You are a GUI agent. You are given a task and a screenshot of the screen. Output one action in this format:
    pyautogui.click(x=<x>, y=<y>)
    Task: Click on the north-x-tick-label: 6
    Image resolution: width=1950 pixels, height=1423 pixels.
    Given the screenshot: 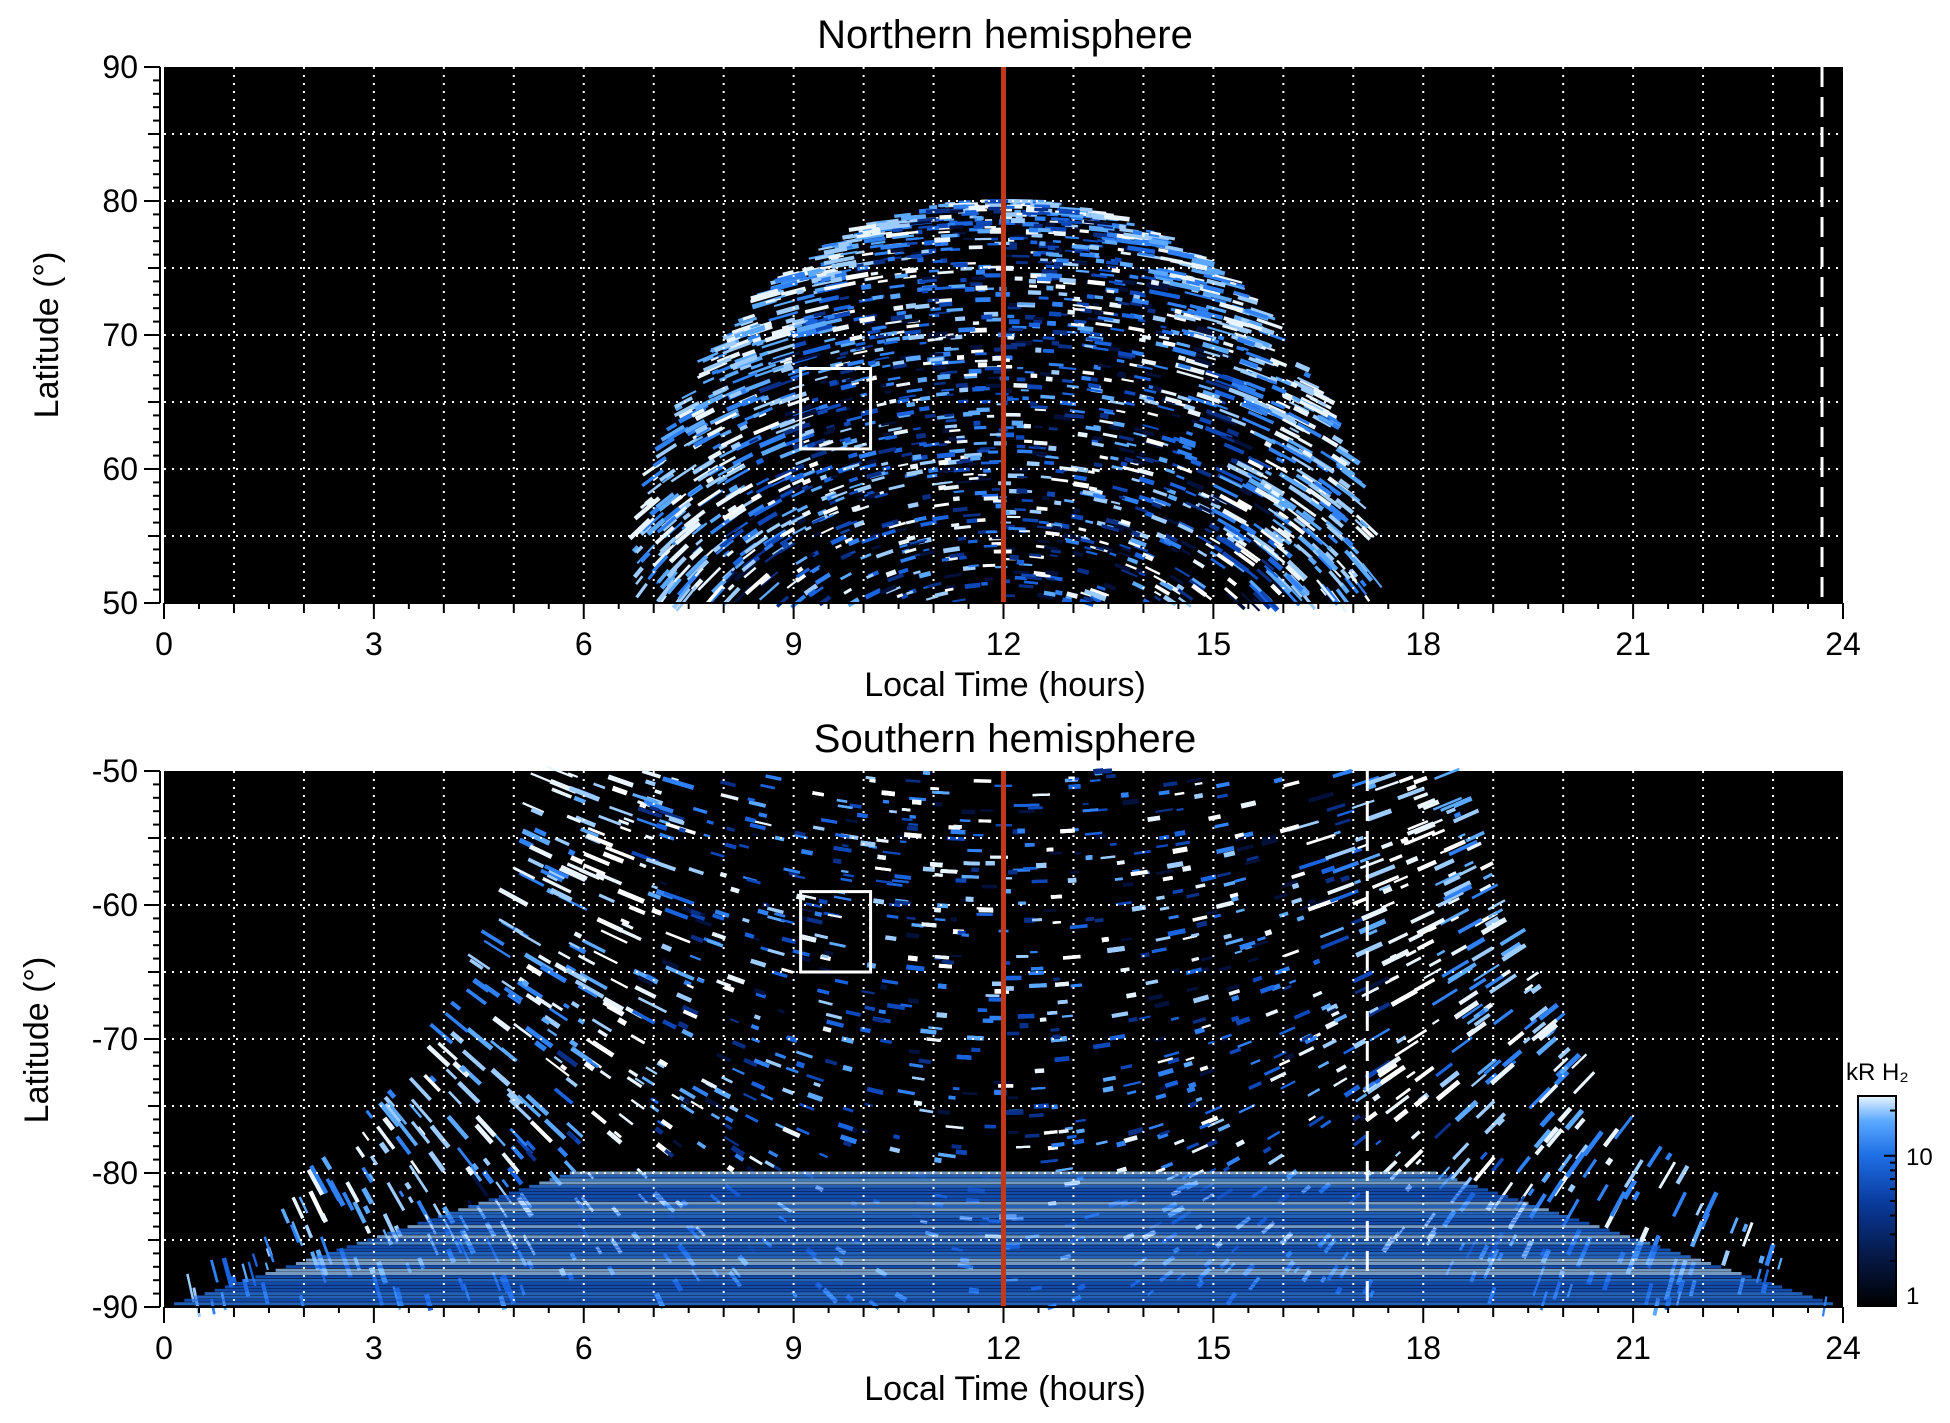 What is the action you would take?
    pyautogui.click(x=584, y=644)
    